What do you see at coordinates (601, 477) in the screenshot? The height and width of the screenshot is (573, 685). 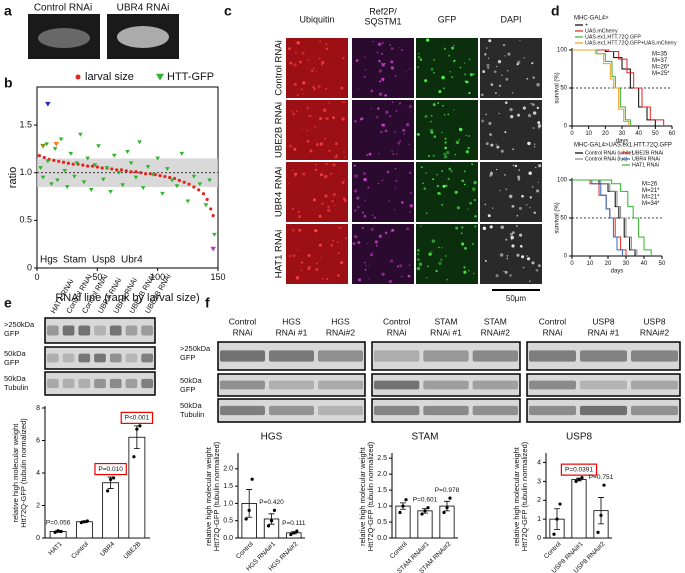 I see `p-value: P=0.751` at bounding box center [601, 477].